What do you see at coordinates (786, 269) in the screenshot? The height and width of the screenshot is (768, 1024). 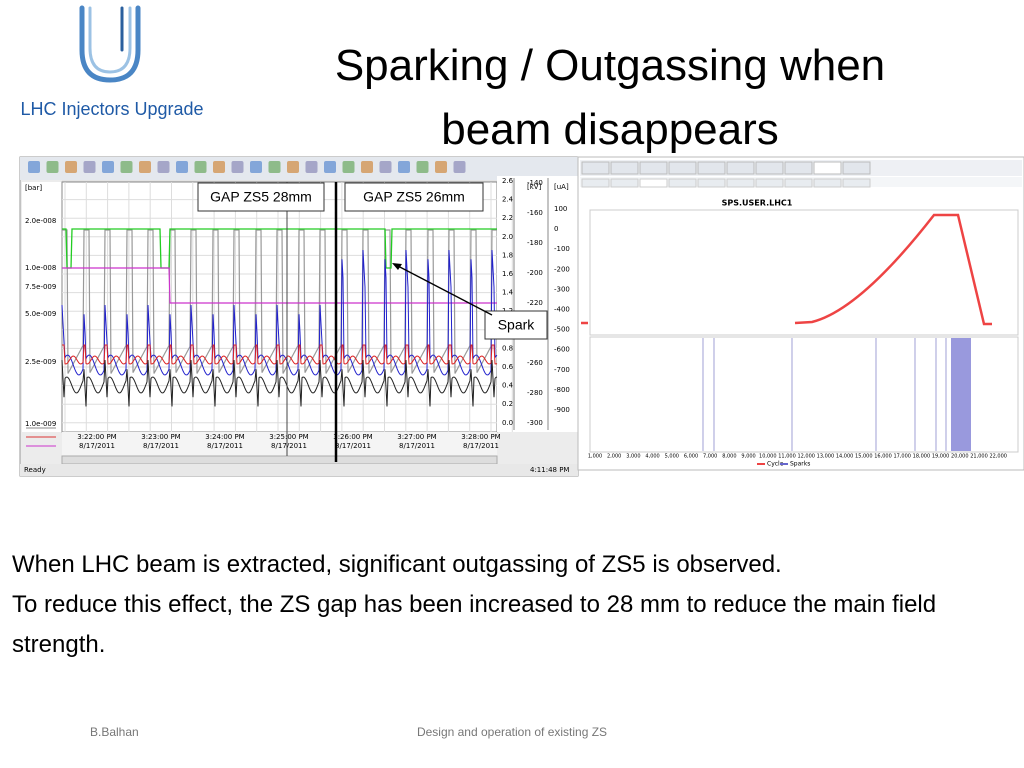 I see `cycle-curve` at bounding box center [786, 269].